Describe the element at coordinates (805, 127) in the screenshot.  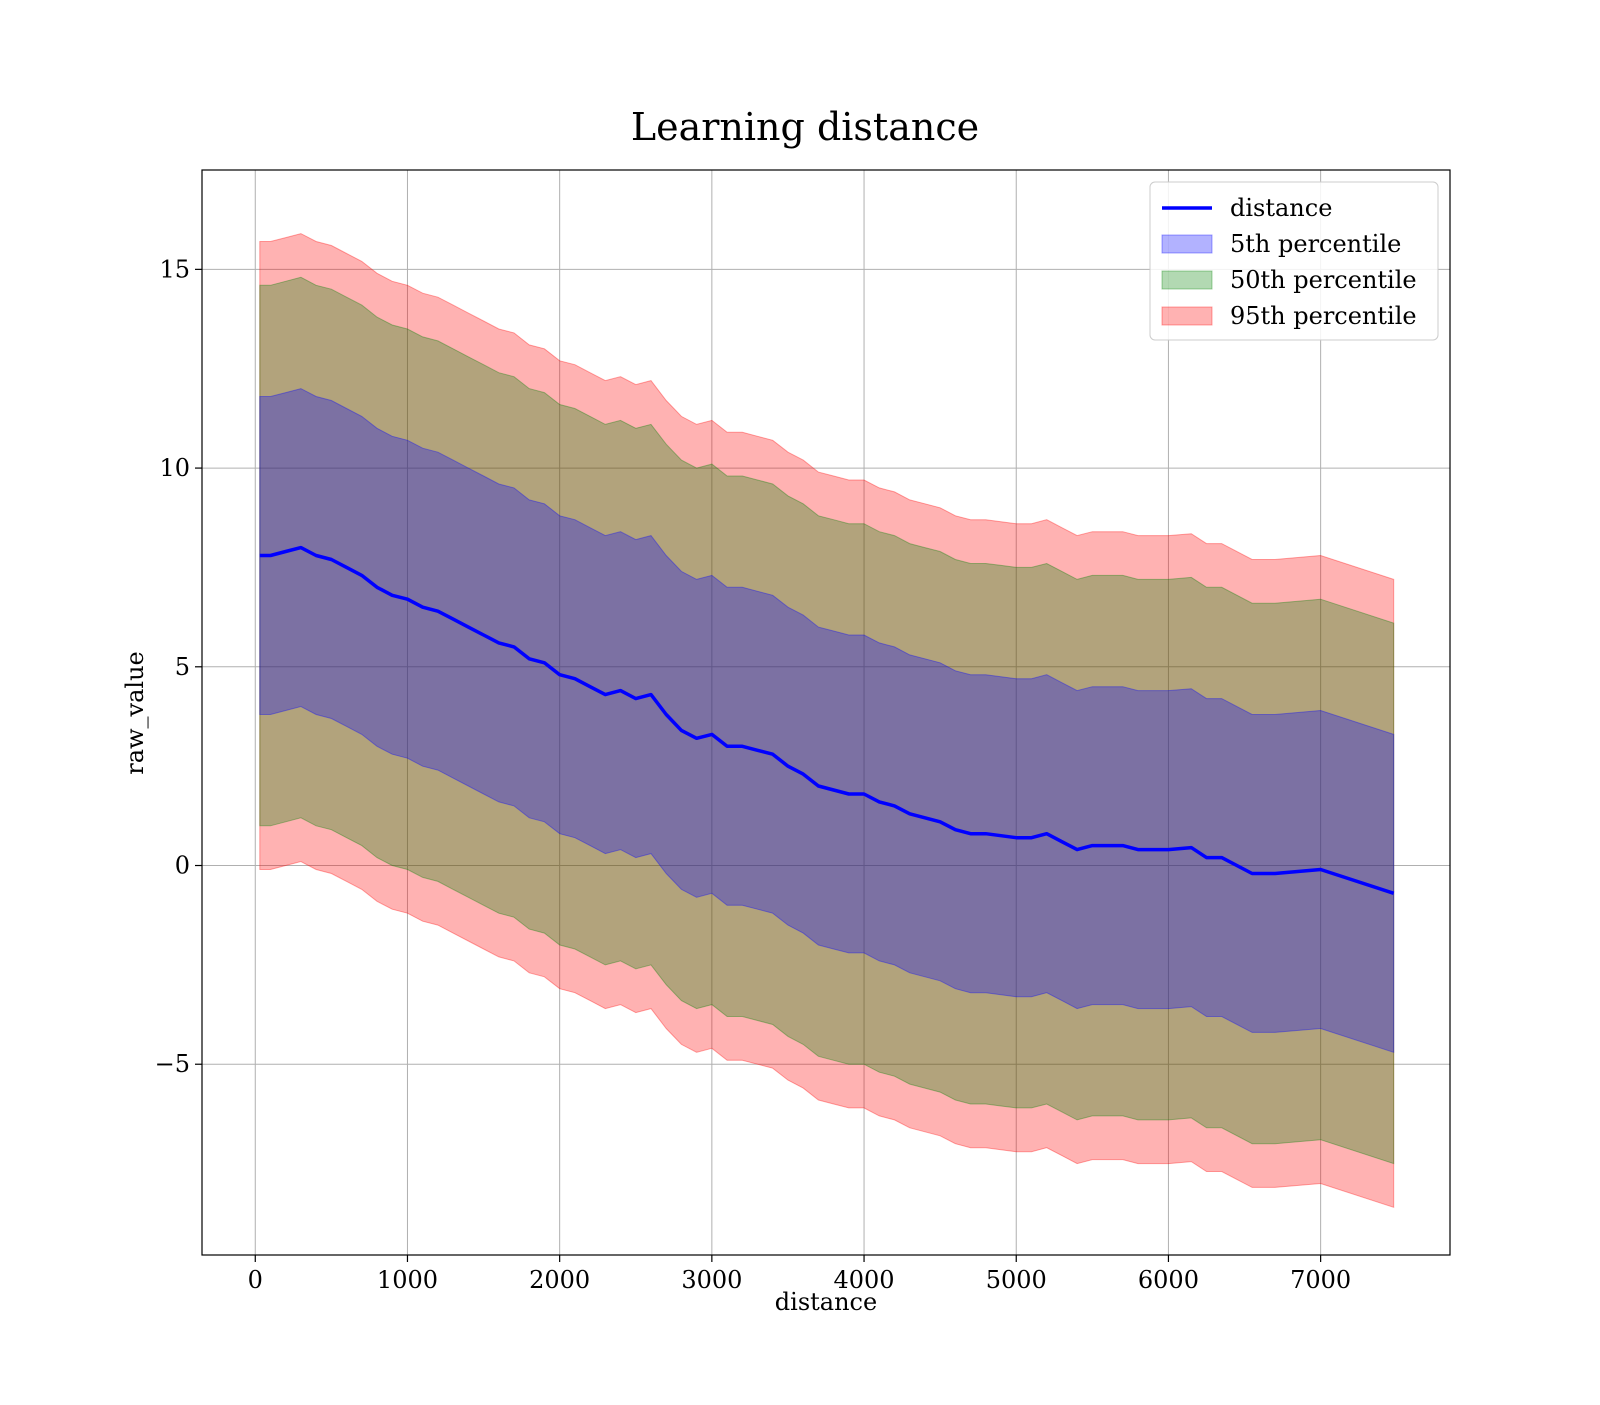
I see `chart-title: Learning distance` at that location.